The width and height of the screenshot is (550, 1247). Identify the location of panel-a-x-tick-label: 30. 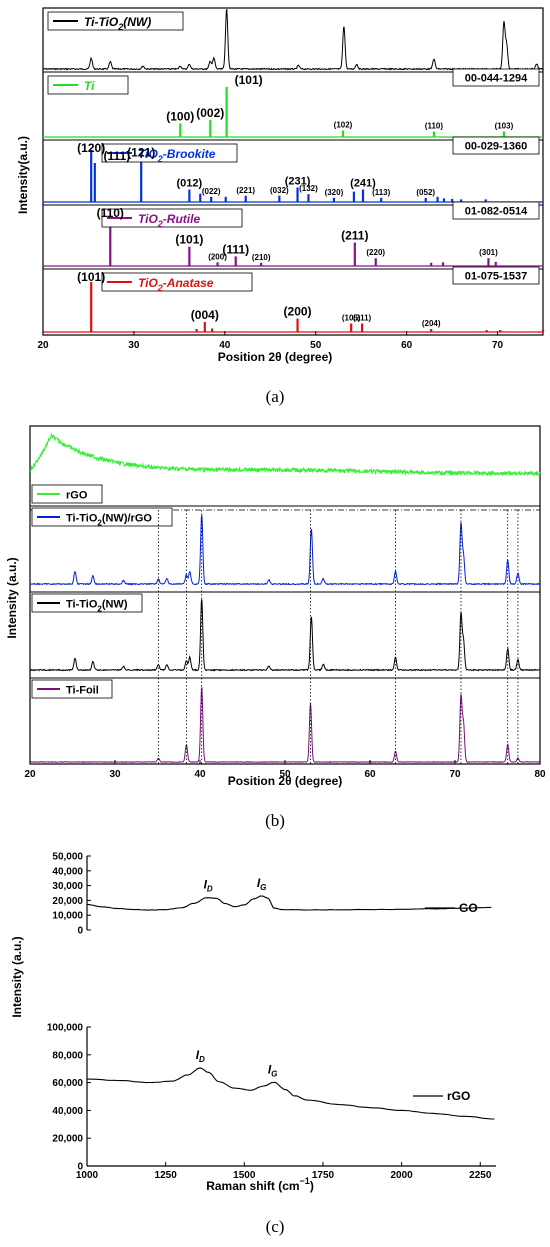
(134, 345).